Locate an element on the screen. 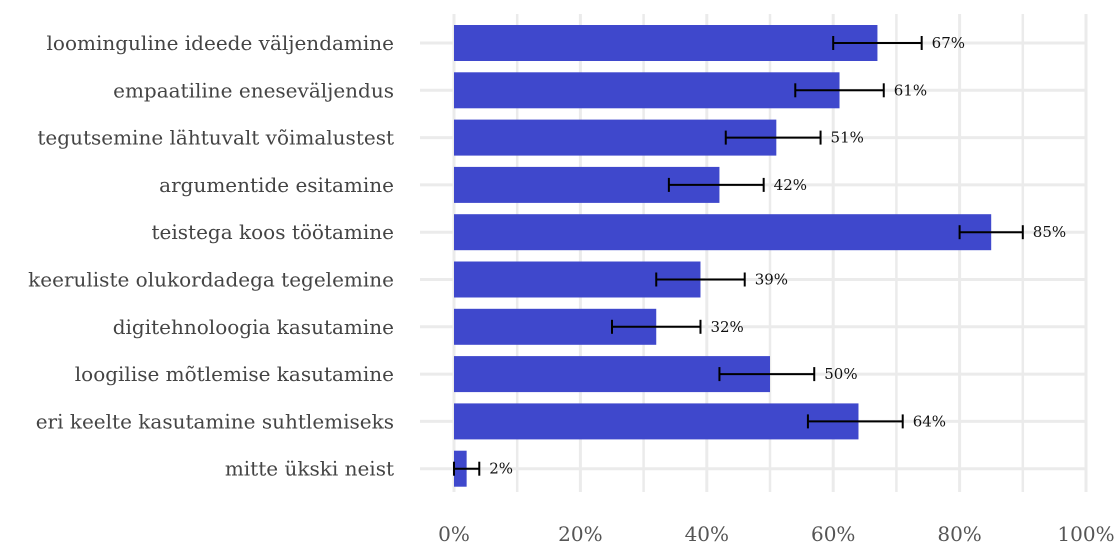 The height and width of the screenshot is (545, 1114). data-label: 2% is located at coordinates (501, 469).